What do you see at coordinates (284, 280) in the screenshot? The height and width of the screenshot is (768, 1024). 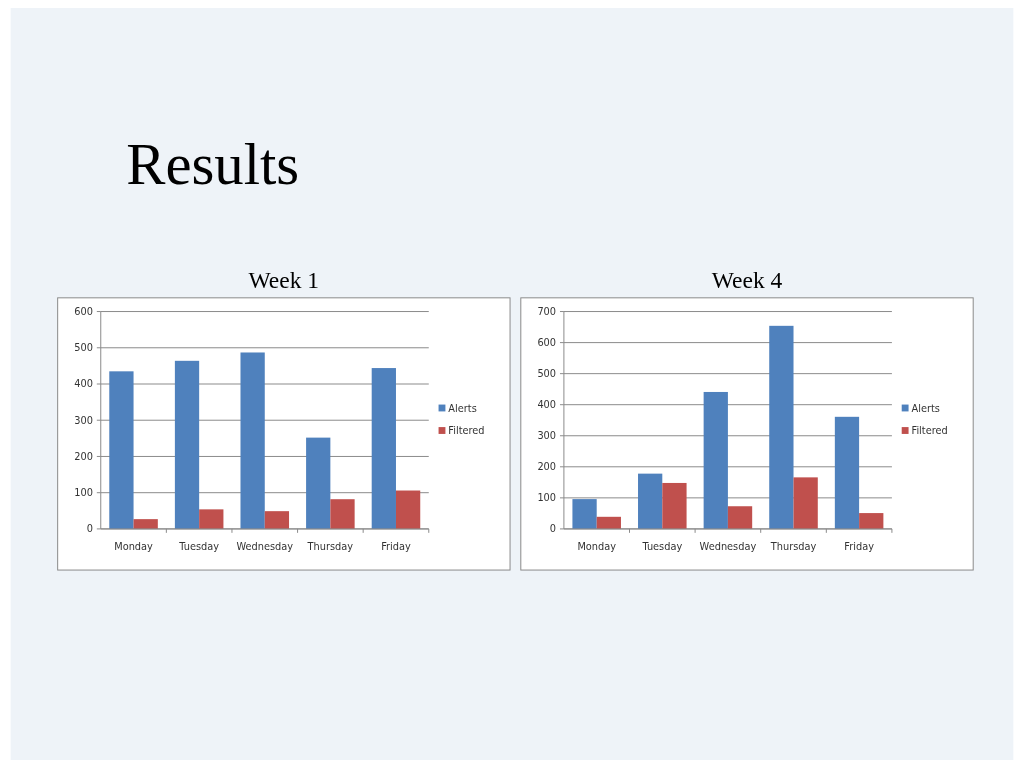 I see `chart-title: Week 1` at bounding box center [284, 280].